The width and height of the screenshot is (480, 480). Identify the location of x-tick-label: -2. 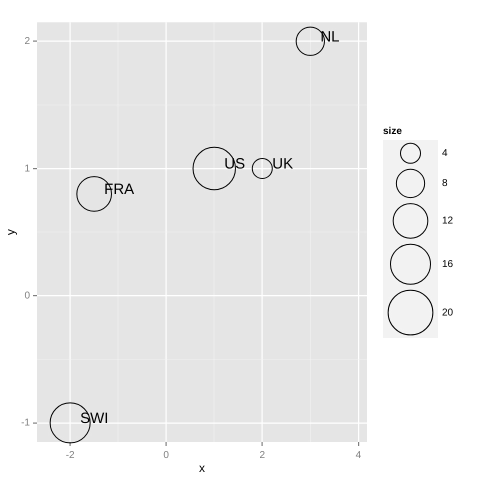
(71, 455).